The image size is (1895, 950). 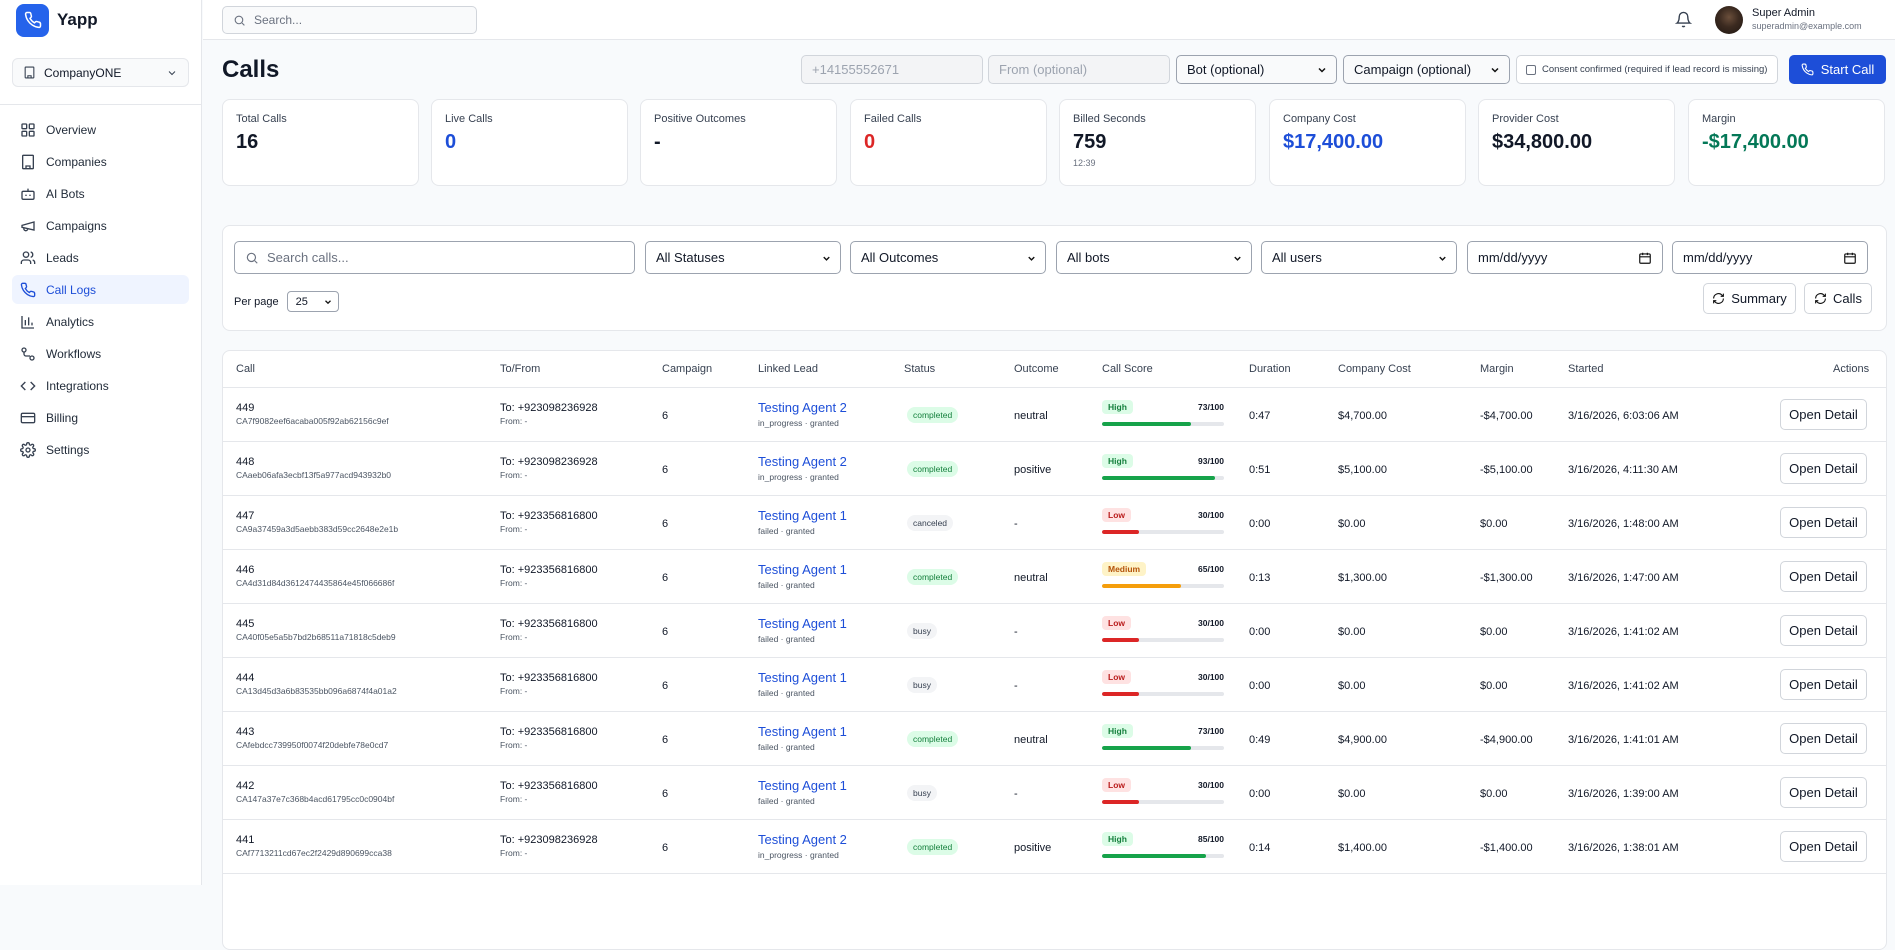 What do you see at coordinates (100, 321) in the screenshot?
I see `sidebar-item-analytics: Analytics` at bounding box center [100, 321].